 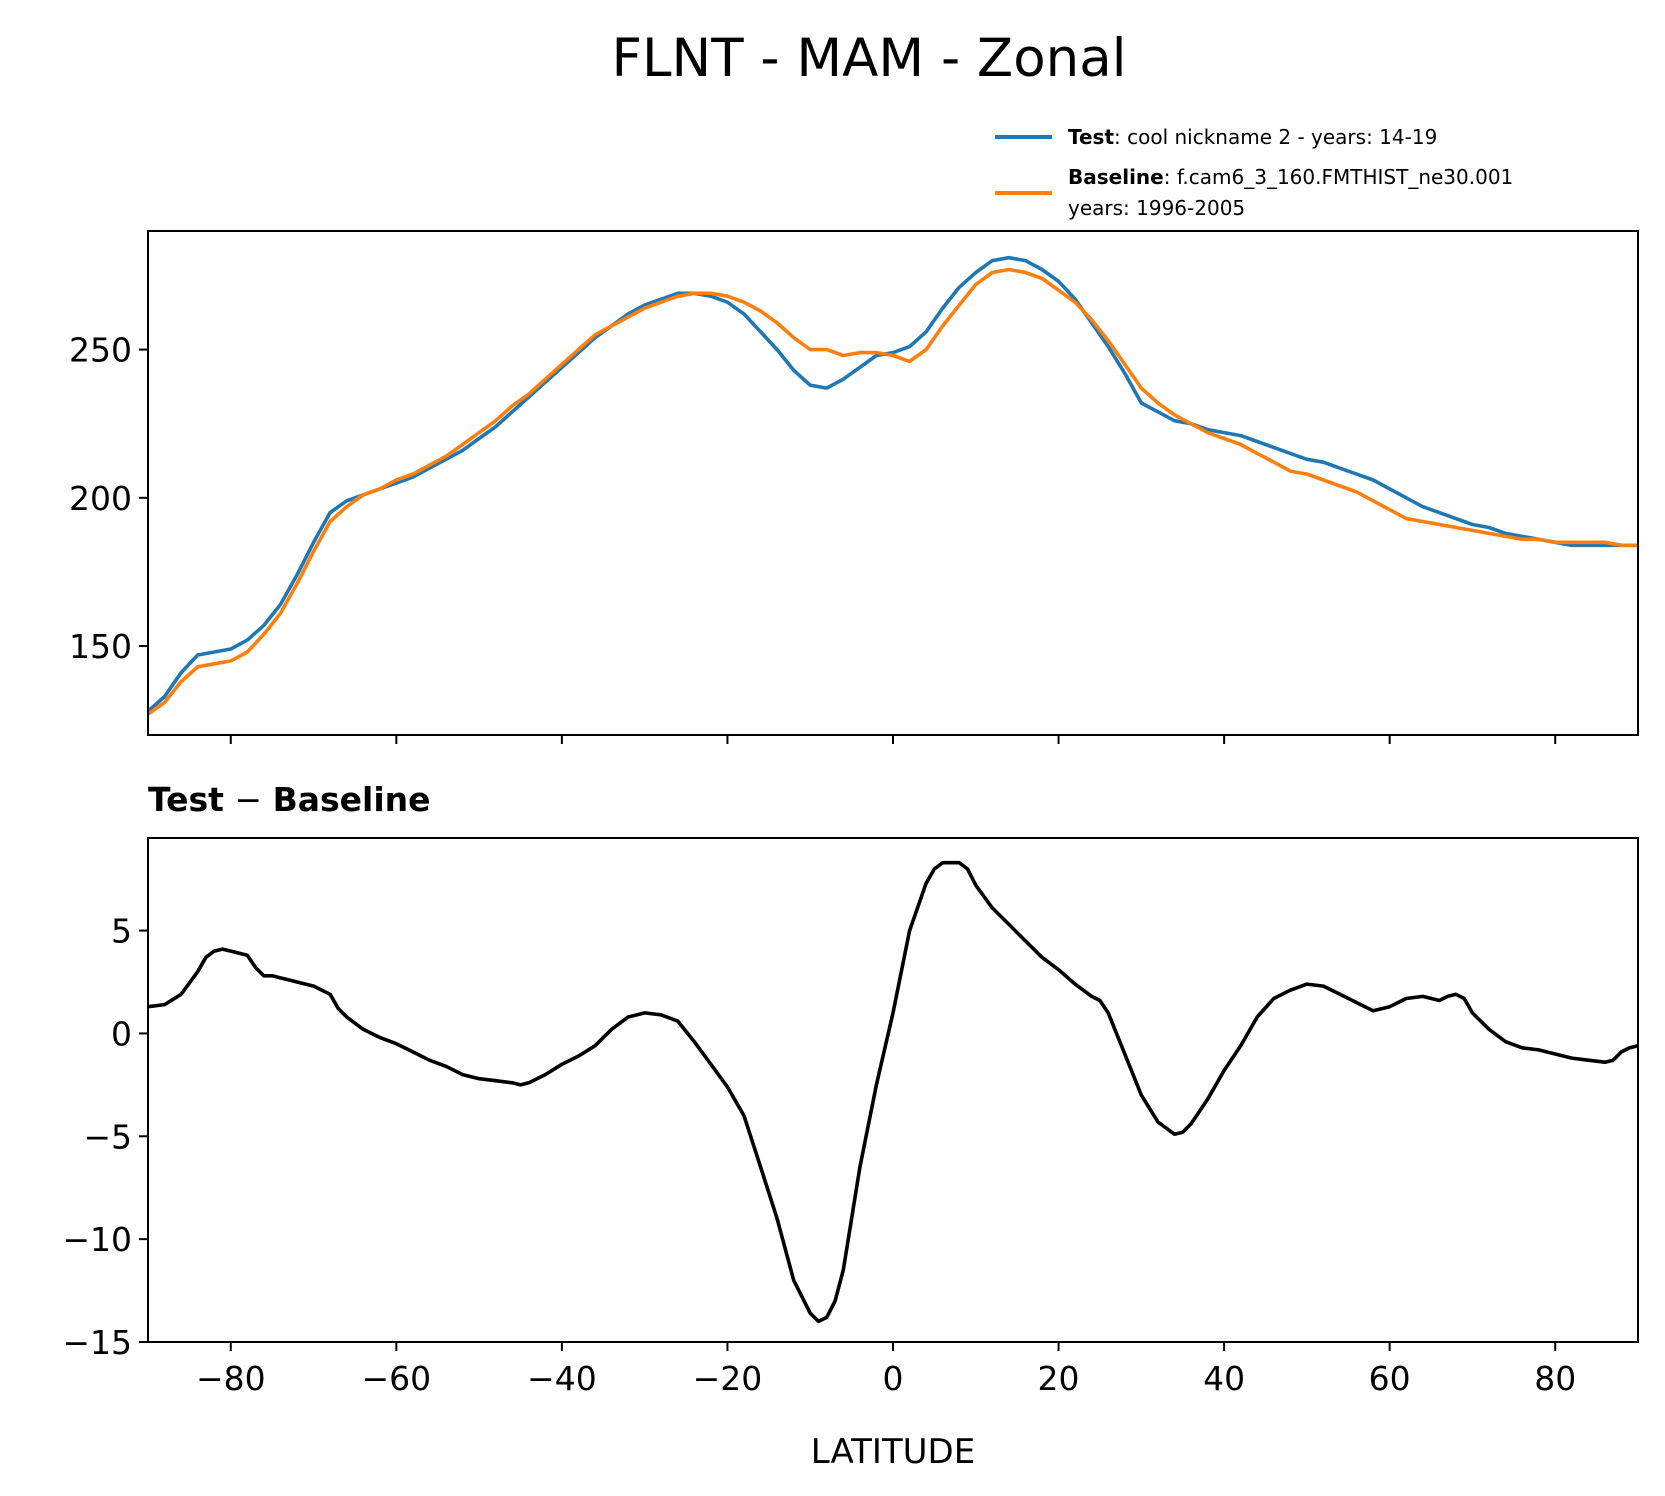 I want to click on diff-title-right: Baseline, so click(x=352, y=799).